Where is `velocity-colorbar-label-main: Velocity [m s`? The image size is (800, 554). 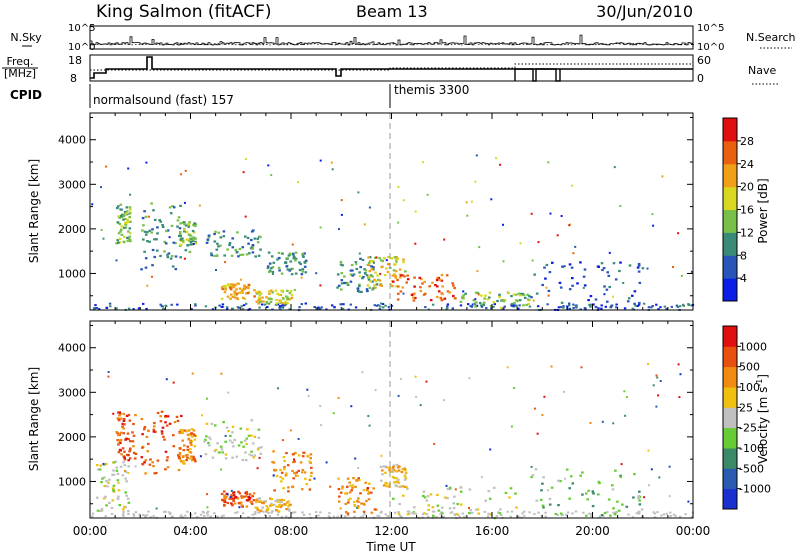 velocity-colorbar-label-main: Velocity [m s is located at coordinates (763, 425).